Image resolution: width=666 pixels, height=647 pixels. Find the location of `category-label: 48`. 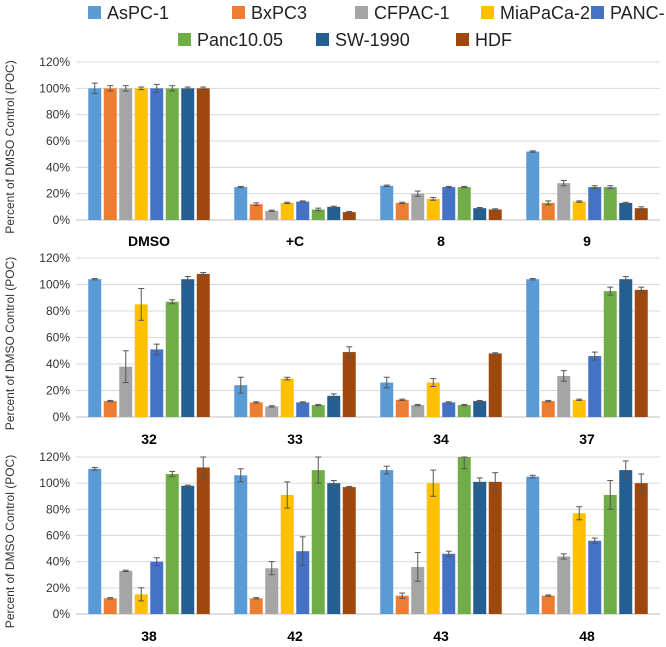

category-label: 48 is located at coordinates (587, 636).